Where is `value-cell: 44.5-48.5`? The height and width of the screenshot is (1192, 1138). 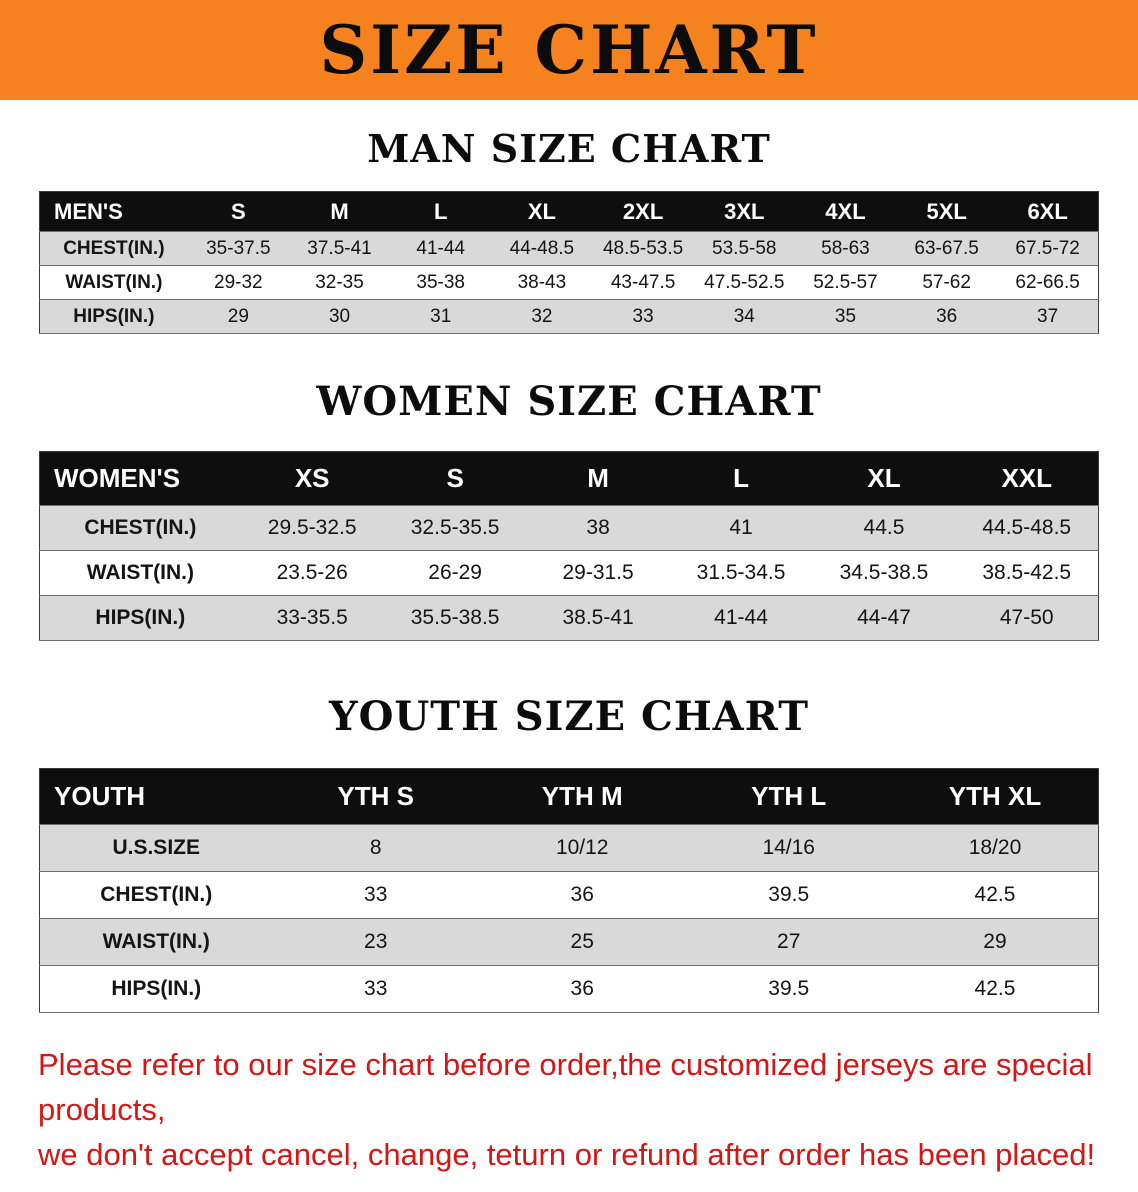 value-cell: 44.5-48.5 is located at coordinates (1027, 528).